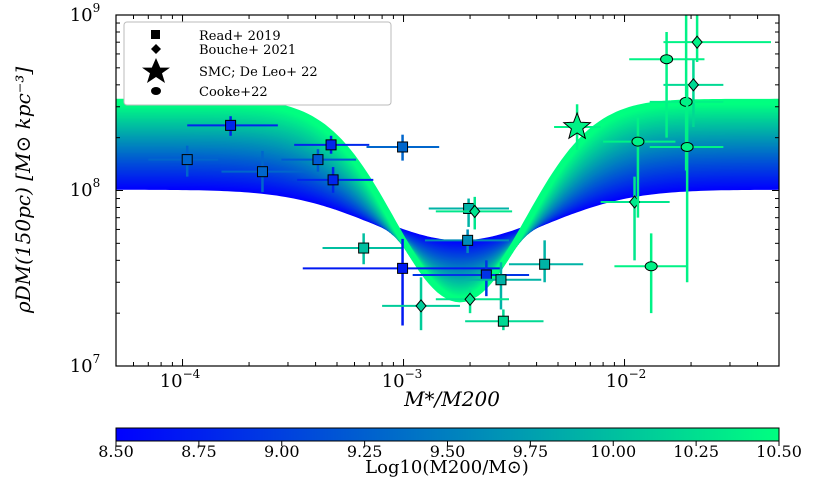  What do you see at coordinates (85, 364) in the screenshot?
I see `y-tick-label-0: 10⁷` at bounding box center [85, 364].